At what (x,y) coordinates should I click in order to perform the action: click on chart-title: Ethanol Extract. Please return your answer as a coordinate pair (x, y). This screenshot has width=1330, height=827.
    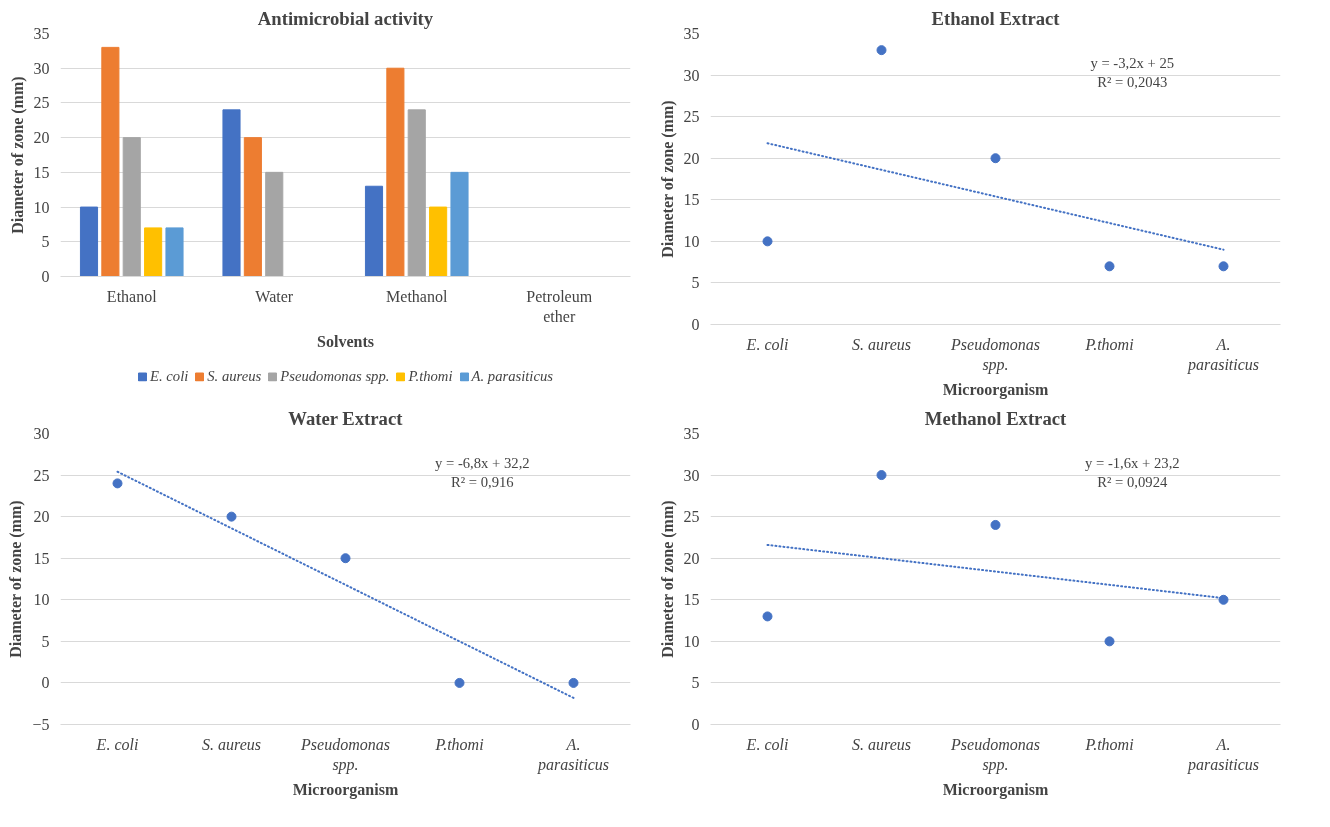
    Looking at the image, I should click on (996, 18).